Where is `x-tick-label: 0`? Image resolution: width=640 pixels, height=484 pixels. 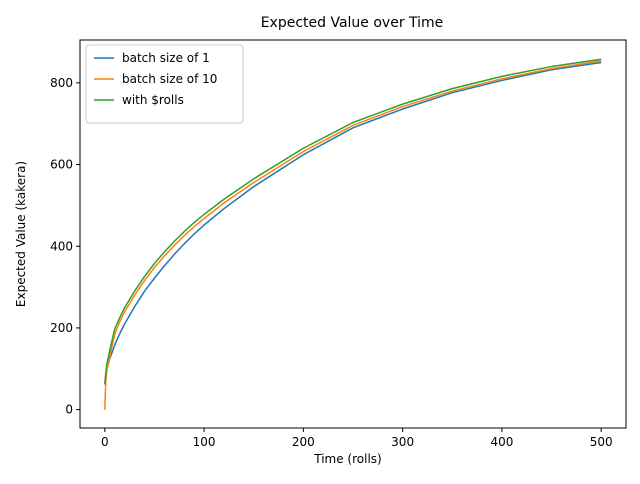 x-tick-label: 0 is located at coordinates (105, 442).